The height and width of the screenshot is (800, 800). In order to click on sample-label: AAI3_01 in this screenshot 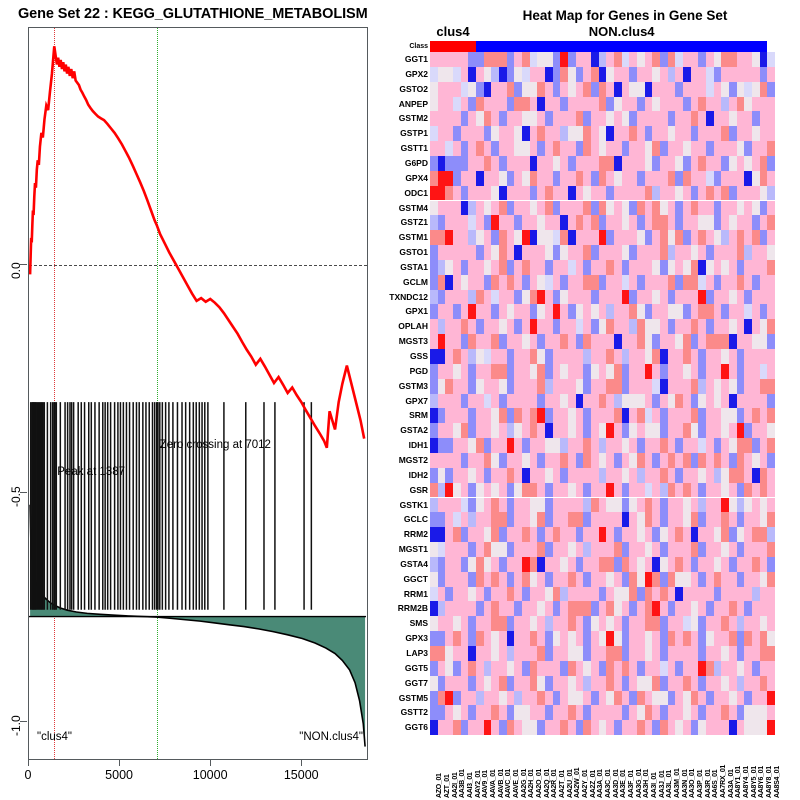, I will do `click(470, 785)`.